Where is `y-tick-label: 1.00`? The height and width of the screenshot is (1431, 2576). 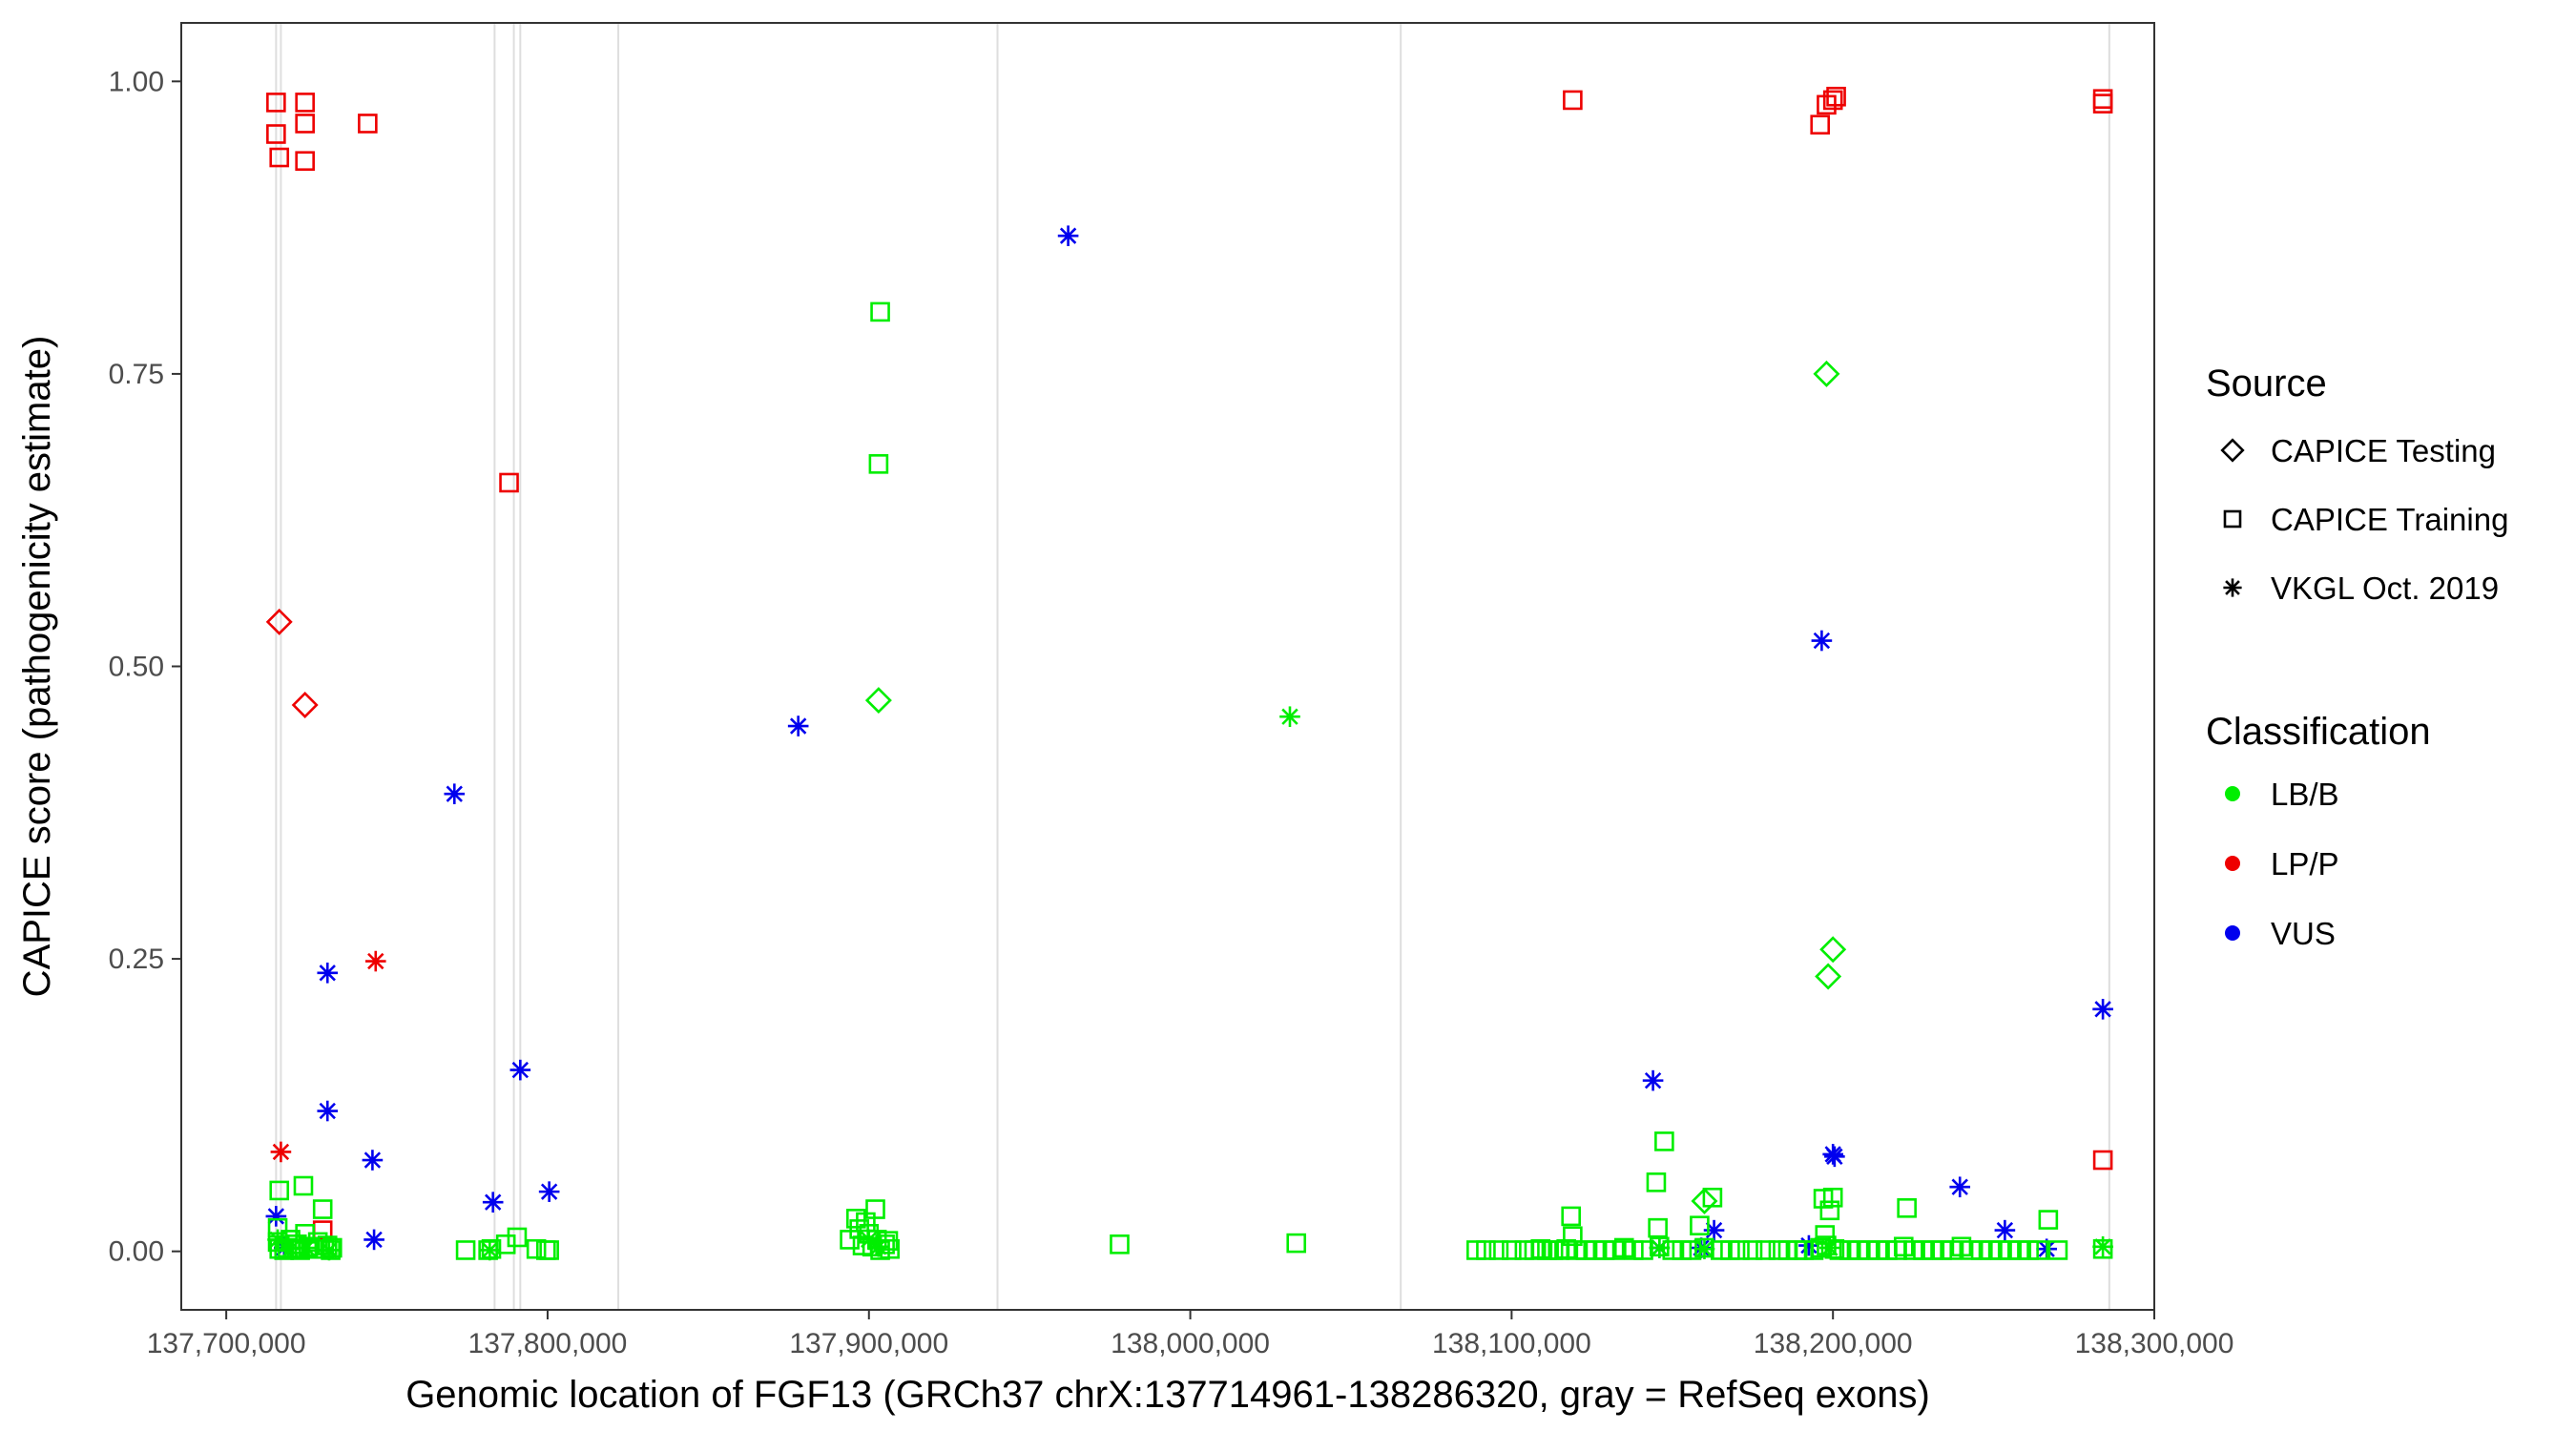
y-tick-label: 1.00 is located at coordinates (136, 81).